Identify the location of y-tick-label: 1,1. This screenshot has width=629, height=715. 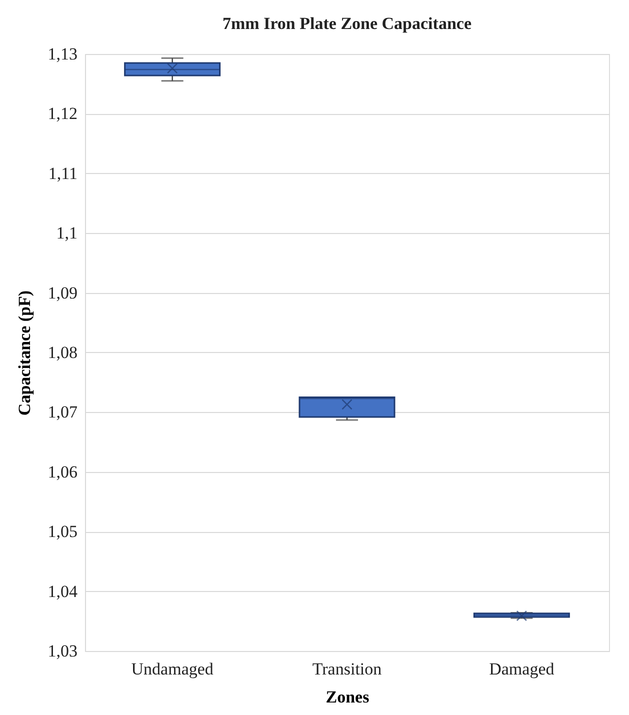
(67, 233).